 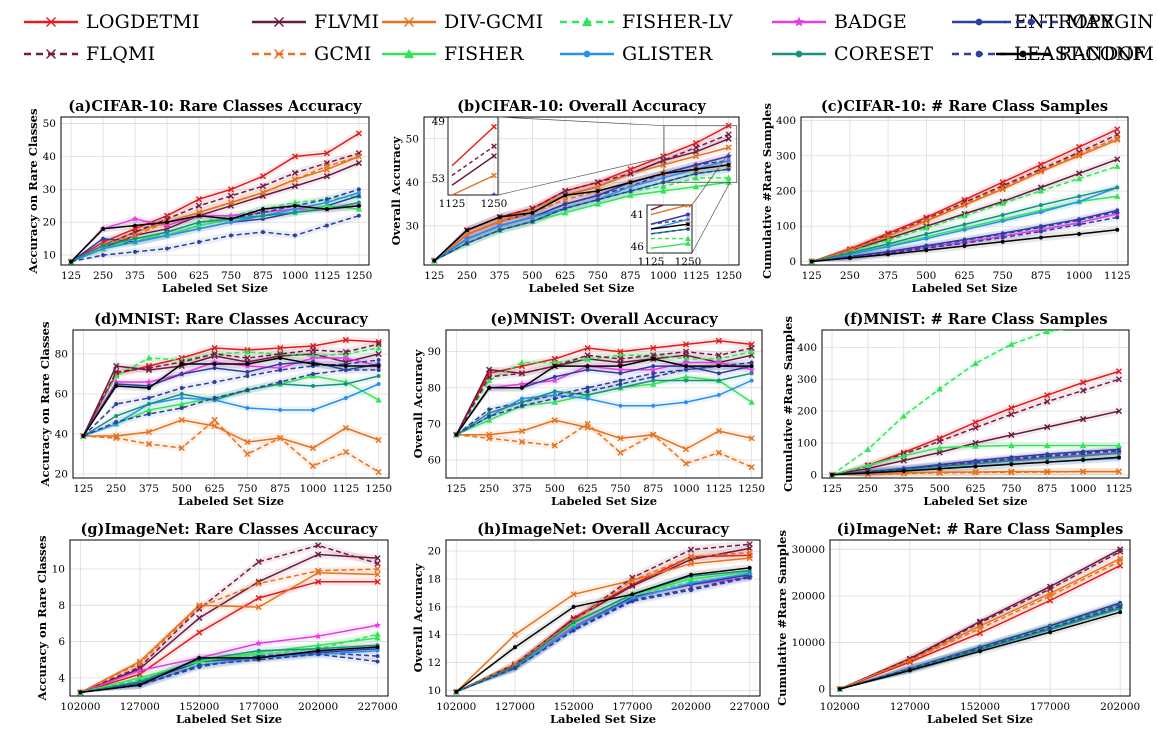 What do you see at coordinates (750, 707) in the screenshot?
I see `x-tick-label: 227000` at bounding box center [750, 707].